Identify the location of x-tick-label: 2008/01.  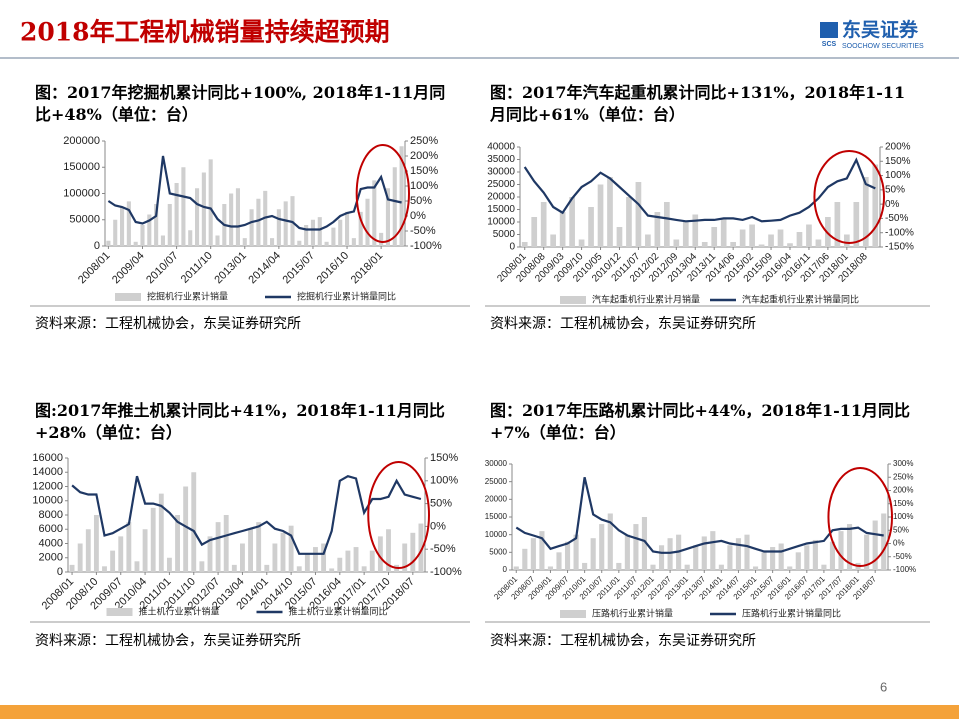
(94, 268).